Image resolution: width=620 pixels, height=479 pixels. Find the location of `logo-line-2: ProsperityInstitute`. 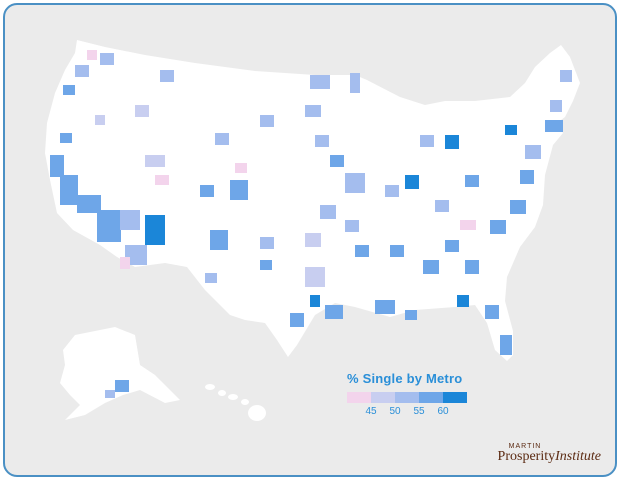

logo-line-2: ProsperityInstitute is located at coordinates (546, 457).